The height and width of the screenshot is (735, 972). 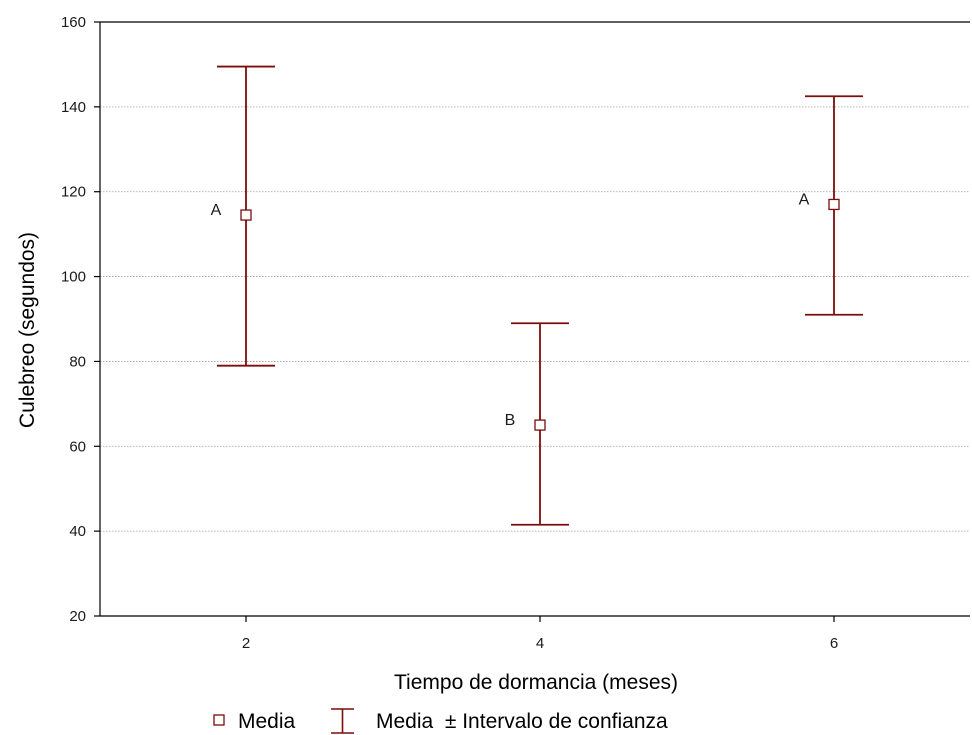 What do you see at coordinates (834, 643) in the screenshot?
I see `x-tick-label-6: 6` at bounding box center [834, 643].